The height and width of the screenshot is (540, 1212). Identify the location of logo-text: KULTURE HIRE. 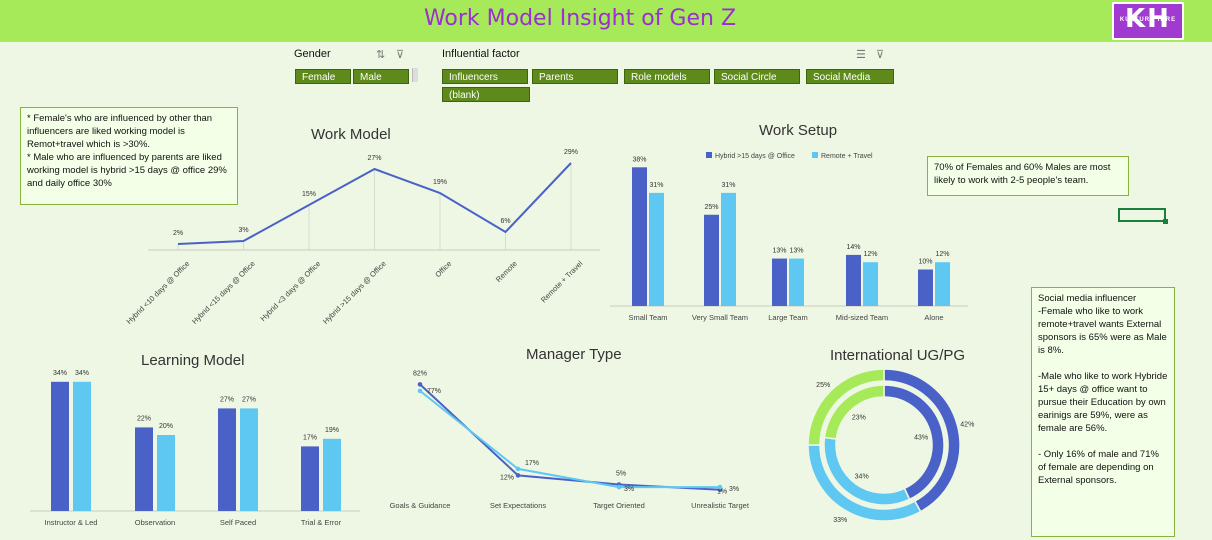
(1148, 20).